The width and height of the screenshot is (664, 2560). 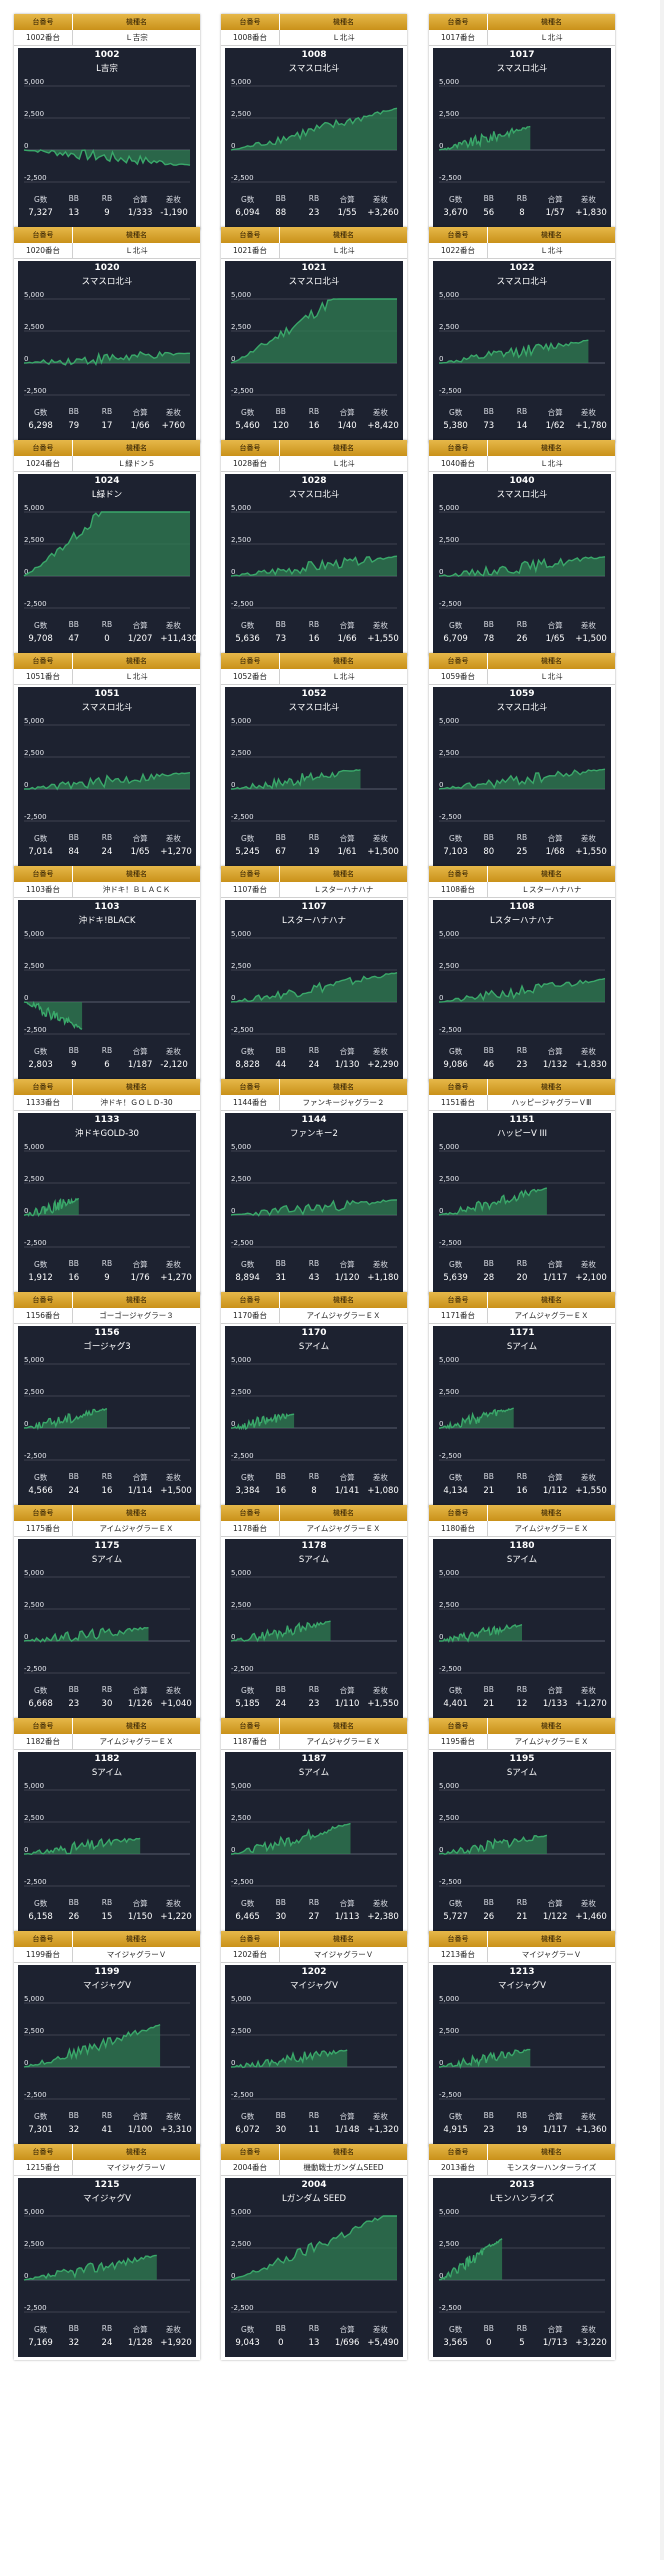 I want to click on machine-number: 2013番台, so click(x=458, y=2167).